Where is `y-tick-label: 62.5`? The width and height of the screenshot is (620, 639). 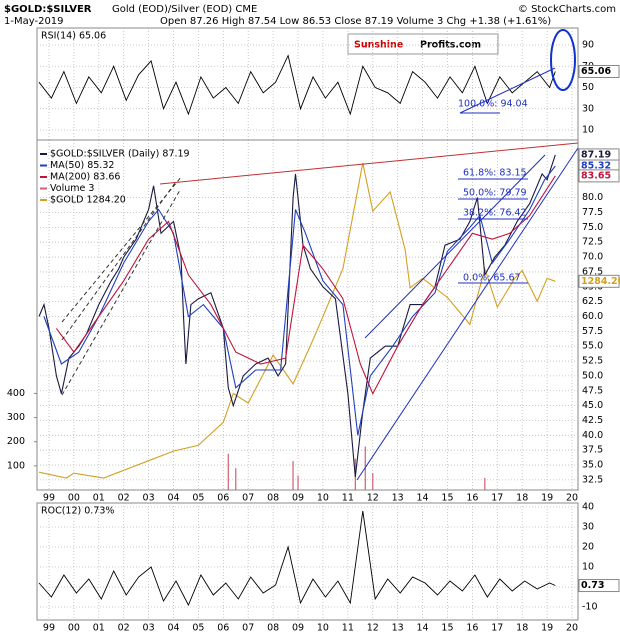 y-tick-label: 62.5 is located at coordinates (592, 301).